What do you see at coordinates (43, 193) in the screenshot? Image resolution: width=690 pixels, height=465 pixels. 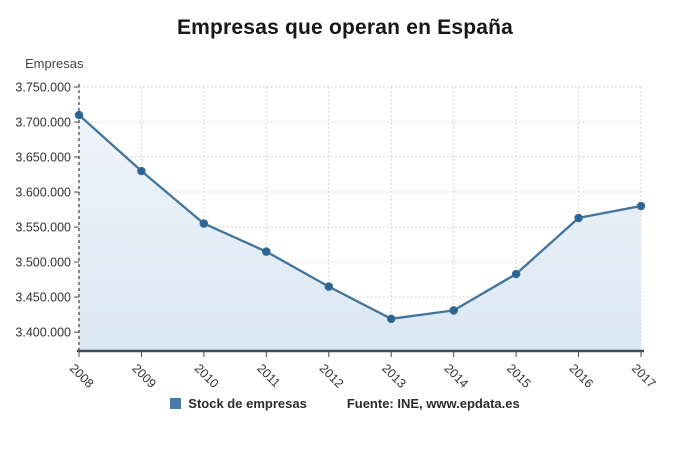 I see `y-tick-label: 3.600.000` at bounding box center [43, 193].